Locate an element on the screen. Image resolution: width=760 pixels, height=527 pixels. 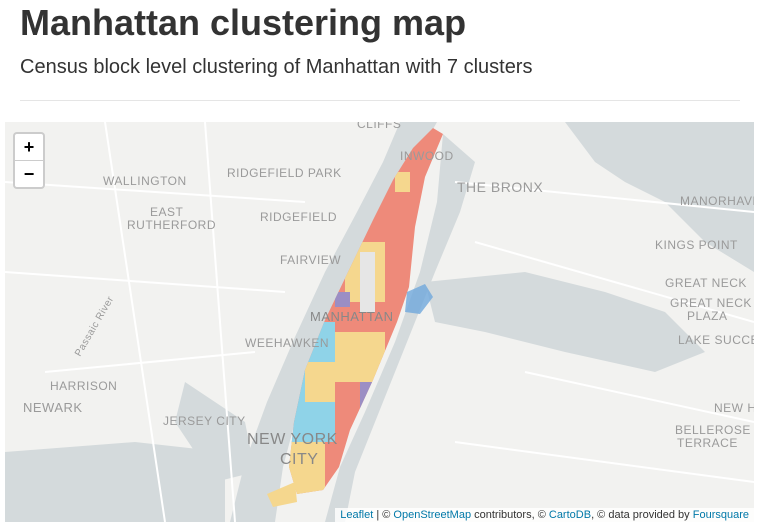
place-label: HARRISON is located at coordinates (83, 386).